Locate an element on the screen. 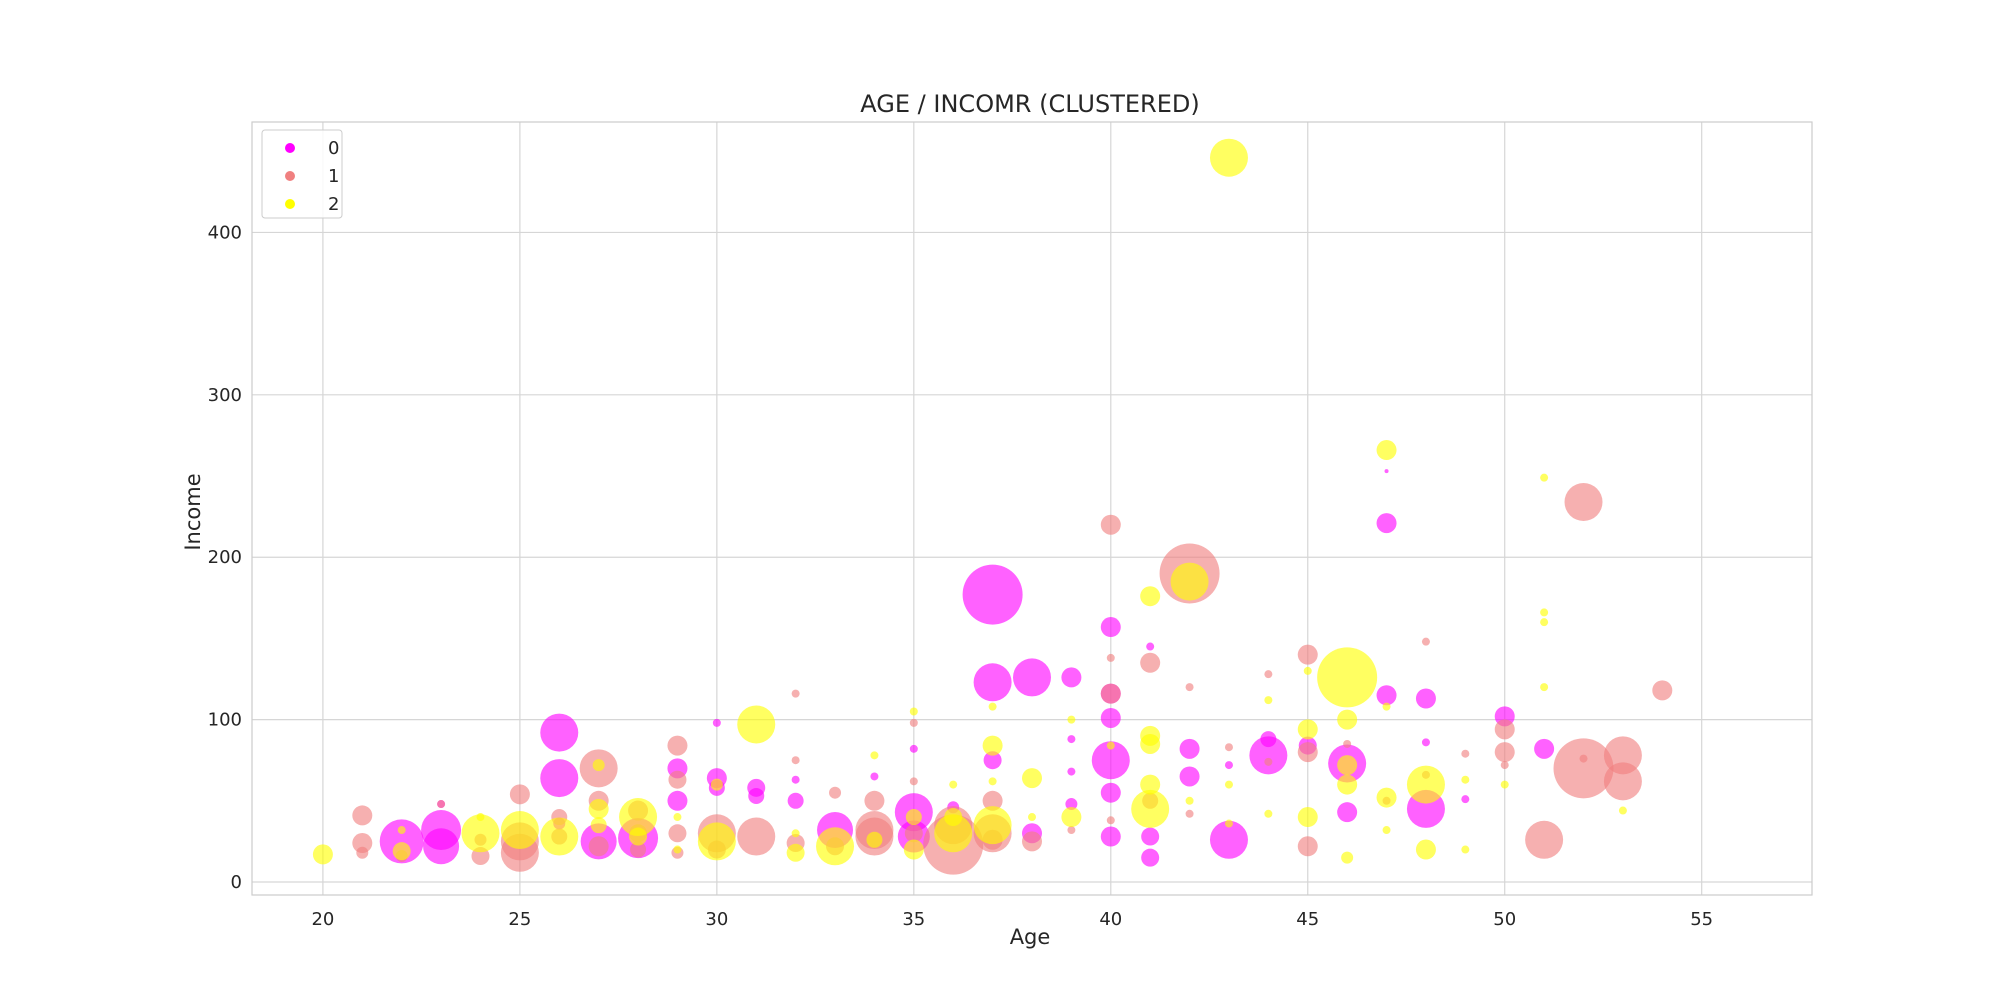 The height and width of the screenshot is (1000, 2000). x-tick-label: 20 is located at coordinates (322, 919).